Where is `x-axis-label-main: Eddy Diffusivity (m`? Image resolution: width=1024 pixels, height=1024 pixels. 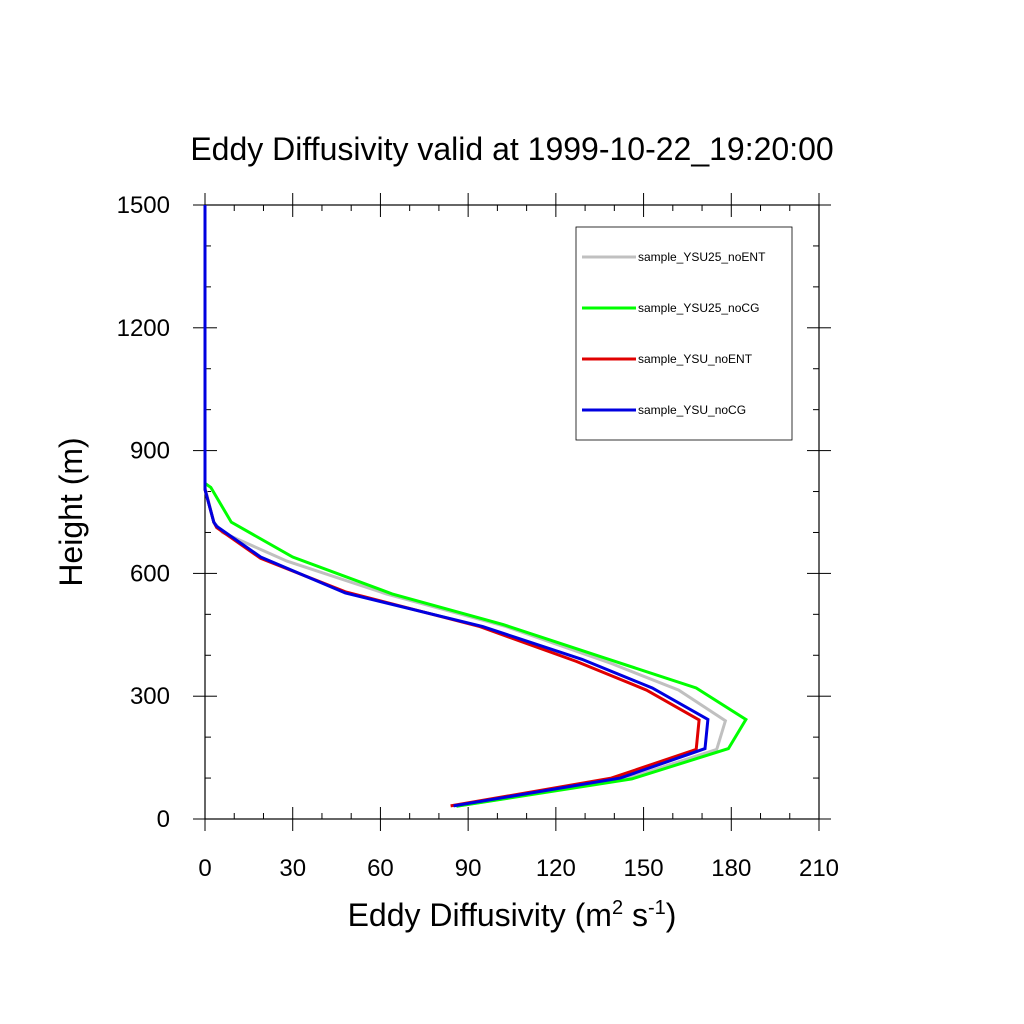 x-axis-label-main: Eddy Diffusivity (m is located at coordinates (480, 915).